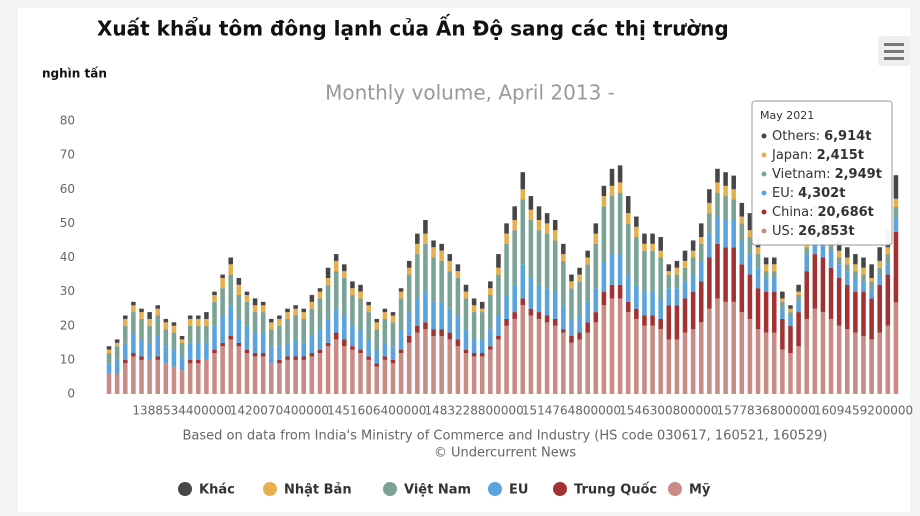 The height and width of the screenshot is (516, 920). I want to click on menu-button, so click(894, 51).